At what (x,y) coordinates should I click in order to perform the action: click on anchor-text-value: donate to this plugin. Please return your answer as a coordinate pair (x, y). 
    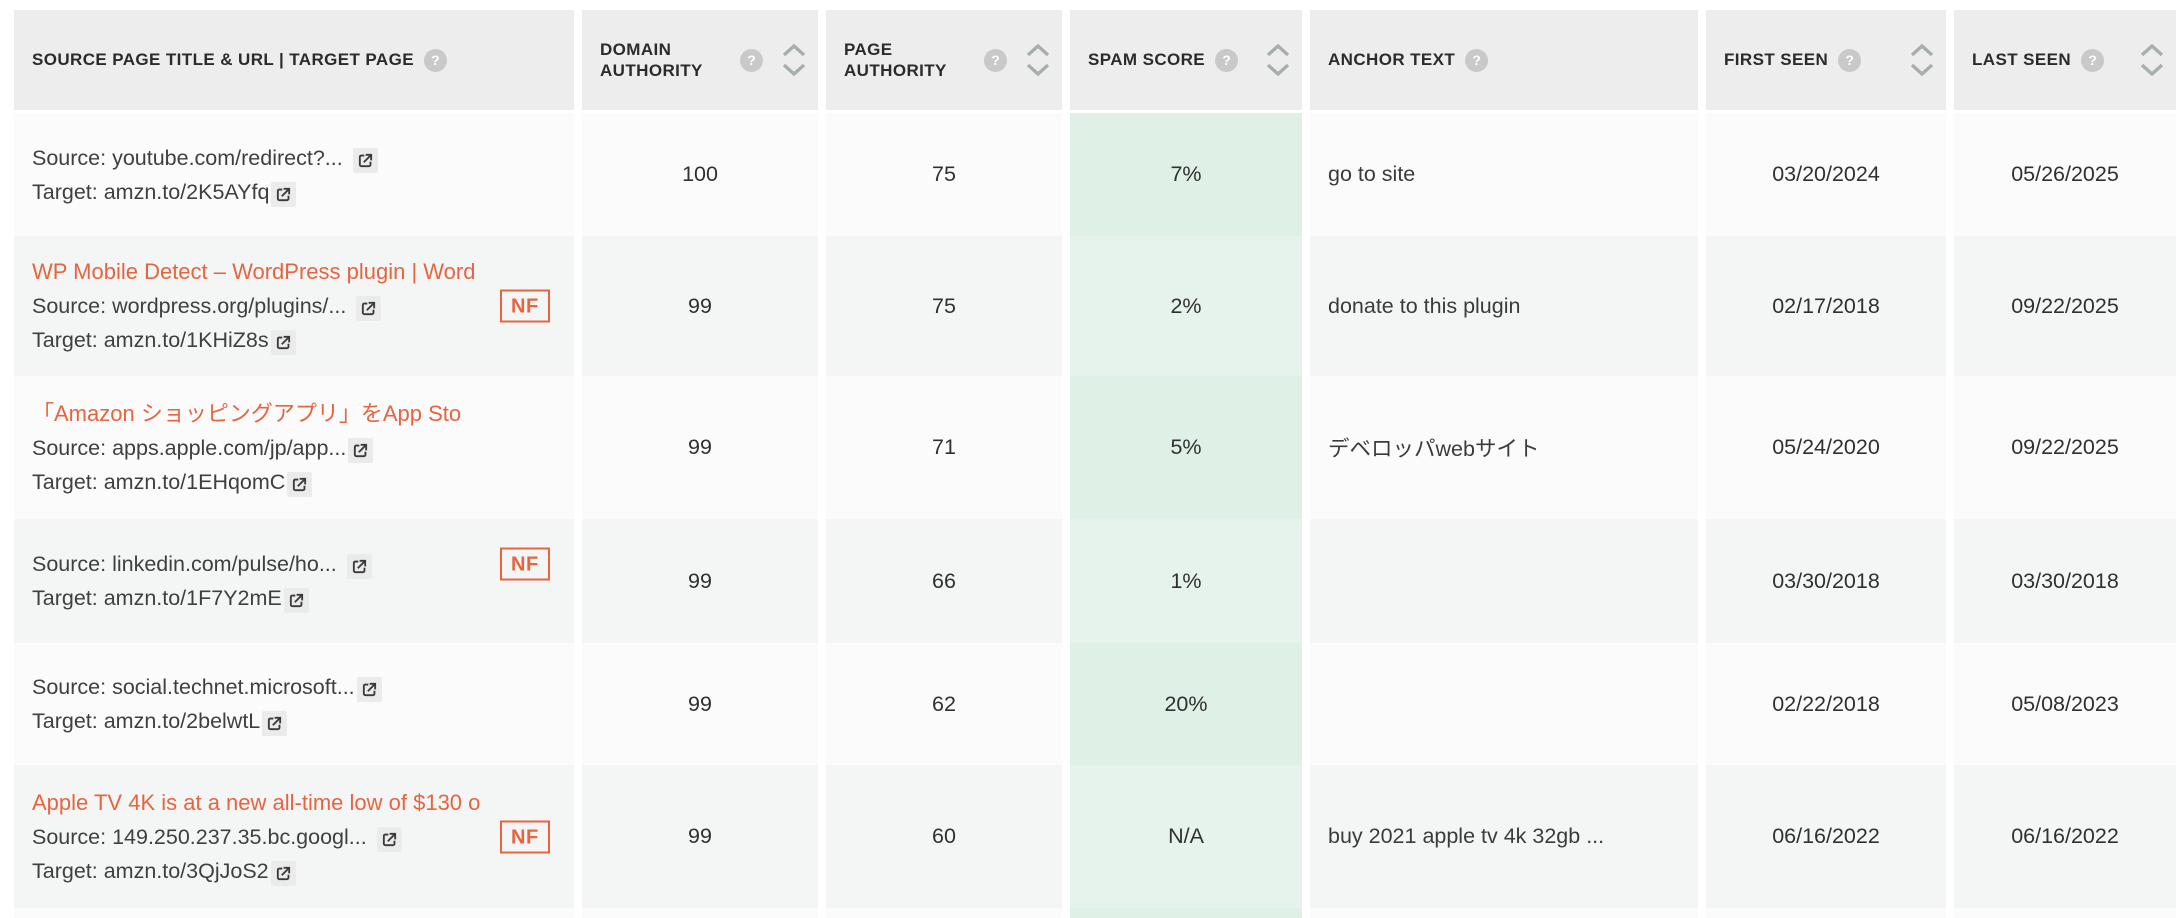
    Looking at the image, I should click on (1424, 305).